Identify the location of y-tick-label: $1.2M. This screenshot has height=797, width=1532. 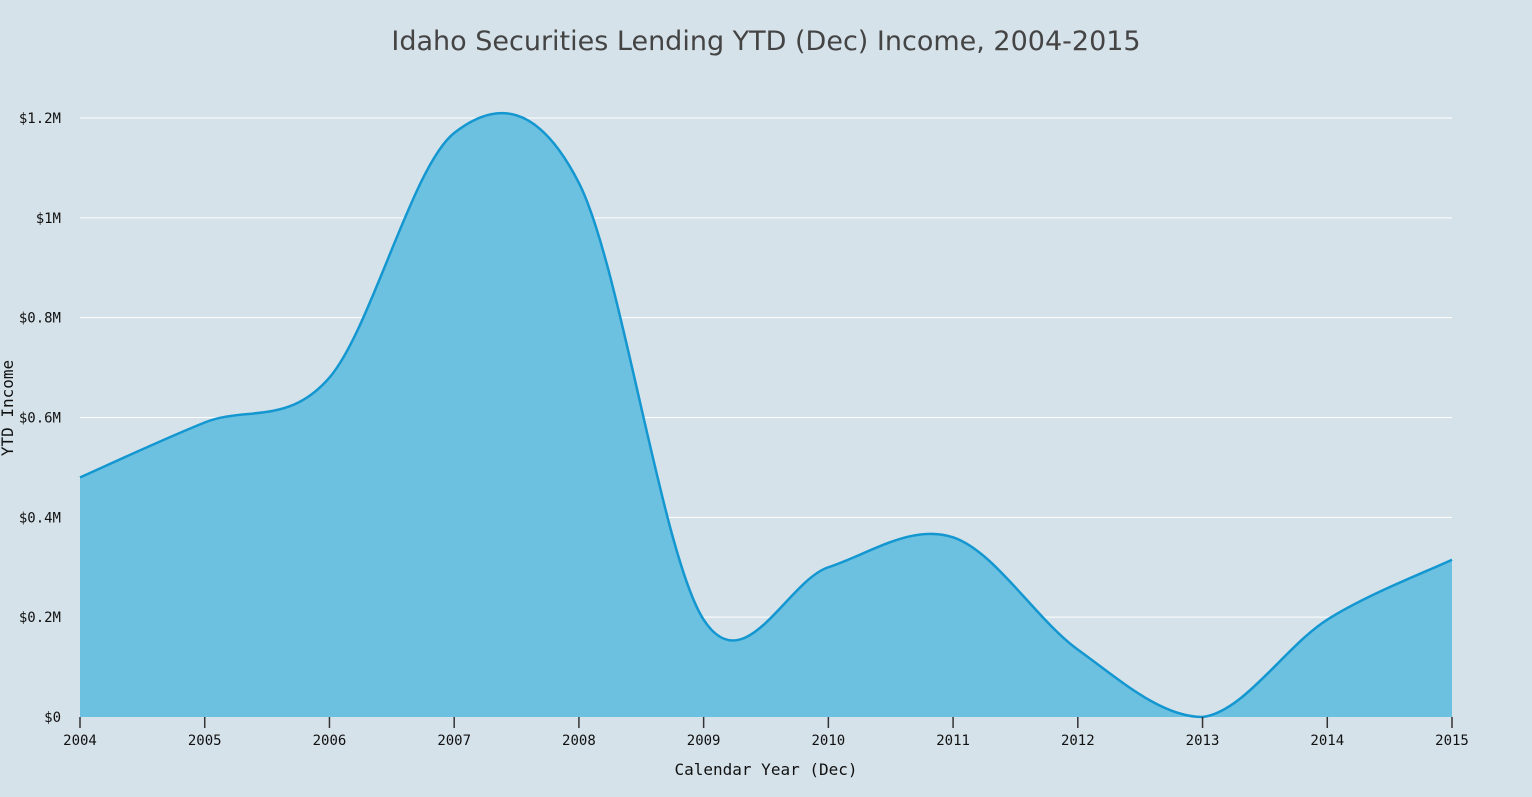
(40, 119).